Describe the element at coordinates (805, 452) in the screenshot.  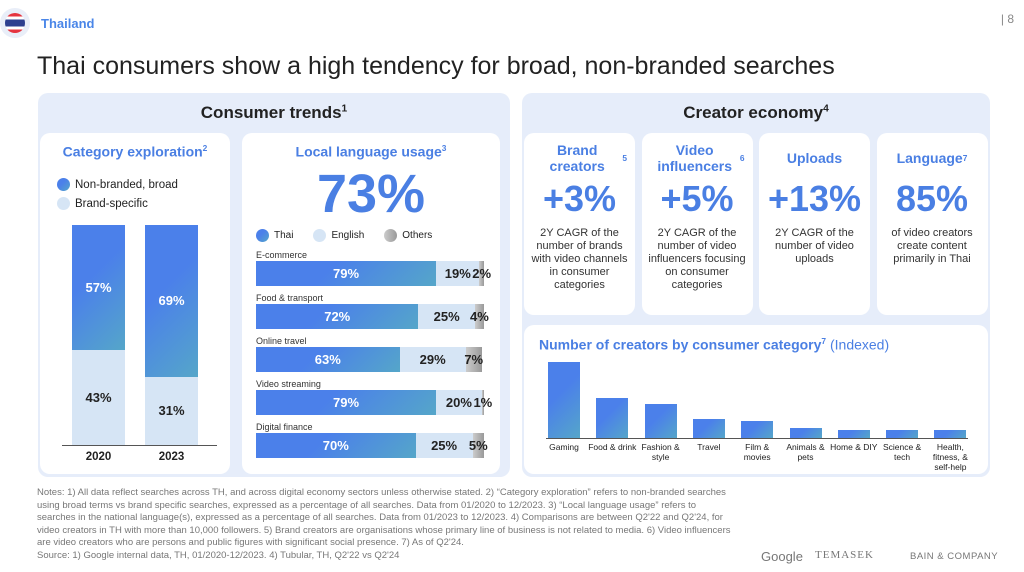
I see `category-label: Animals & pets` at that location.